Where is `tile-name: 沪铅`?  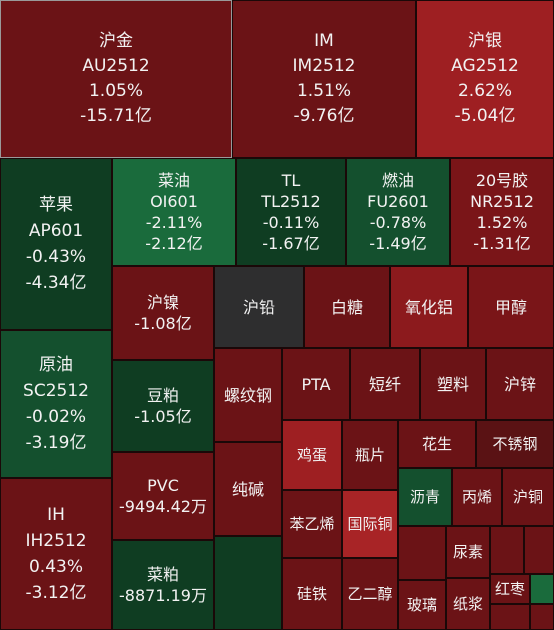
tile-name: 沪铅 is located at coordinates (258, 307).